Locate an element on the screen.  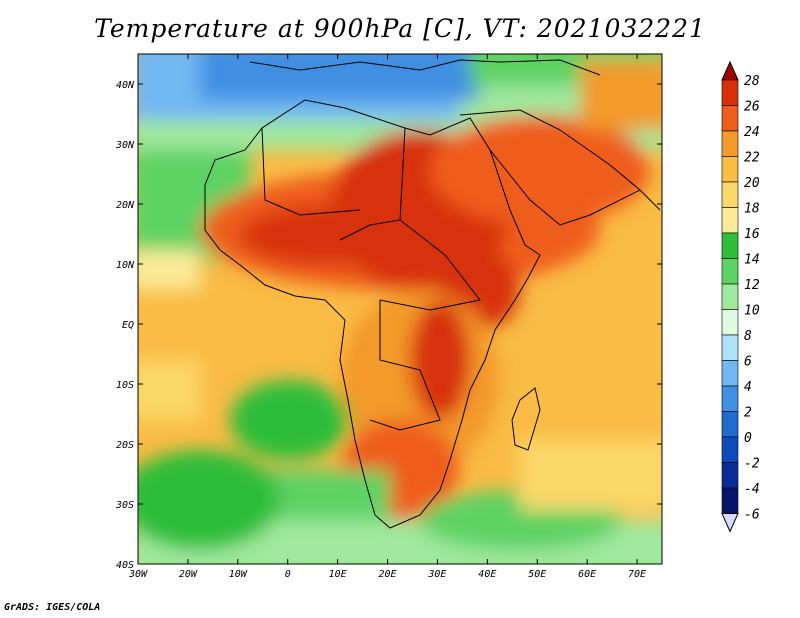
colorbar-label: -2 is located at coordinates (752, 464).